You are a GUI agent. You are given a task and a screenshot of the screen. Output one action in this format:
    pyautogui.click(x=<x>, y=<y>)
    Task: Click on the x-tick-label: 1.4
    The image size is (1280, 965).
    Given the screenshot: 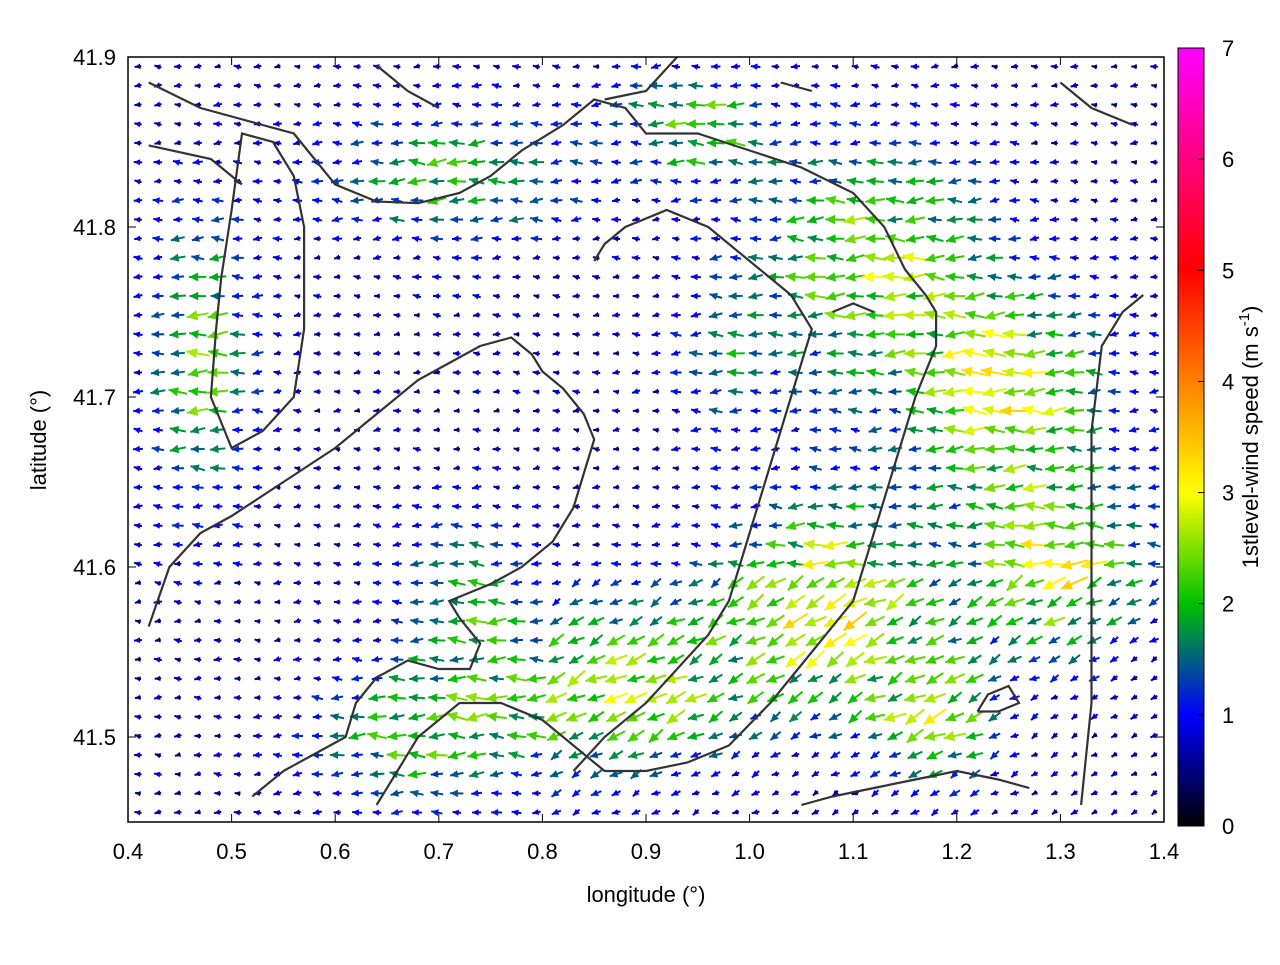 What is the action you would take?
    pyautogui.click(x=1164, y=851)
    